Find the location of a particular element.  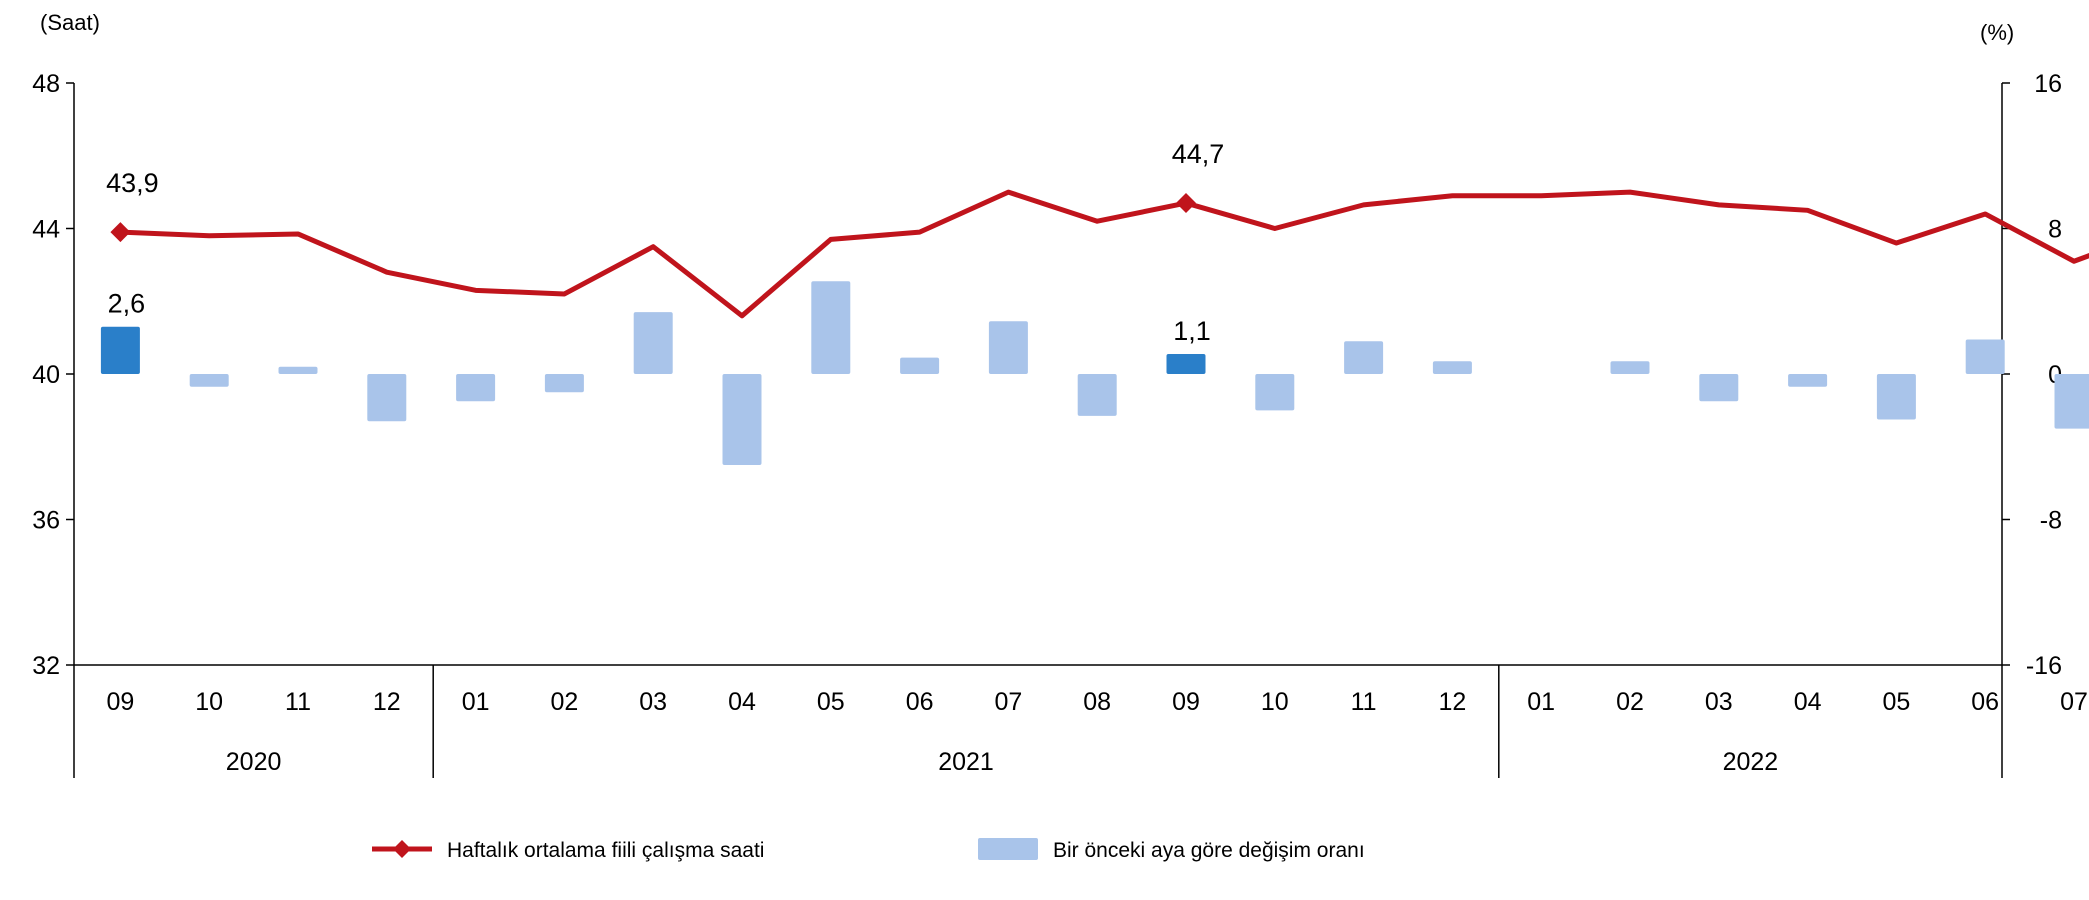

left-axis-tick-label: 48 is located at coordinates (46, 84).